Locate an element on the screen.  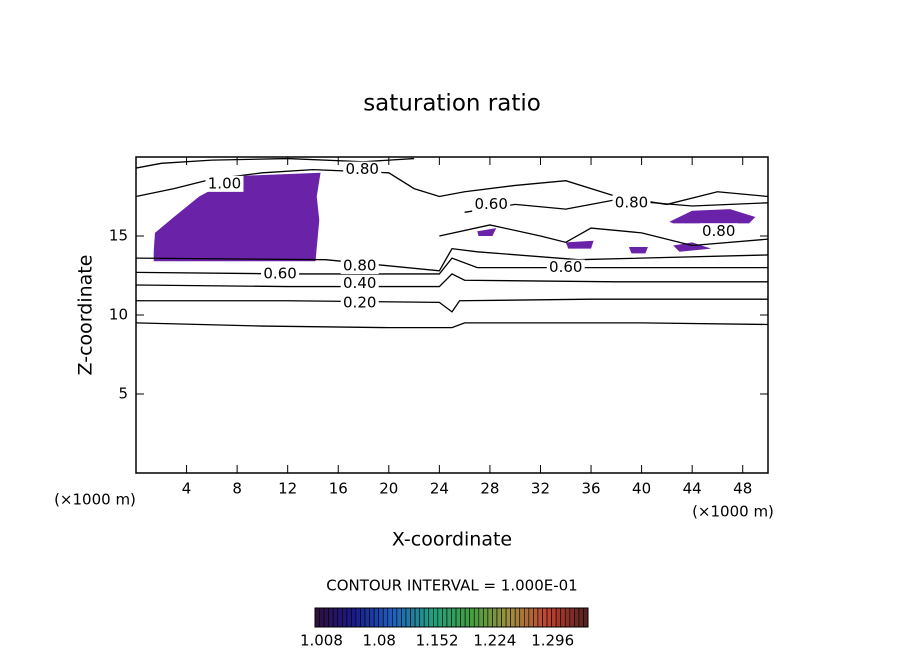
x-tick-label: 12 is located at coordinates (287, 489).